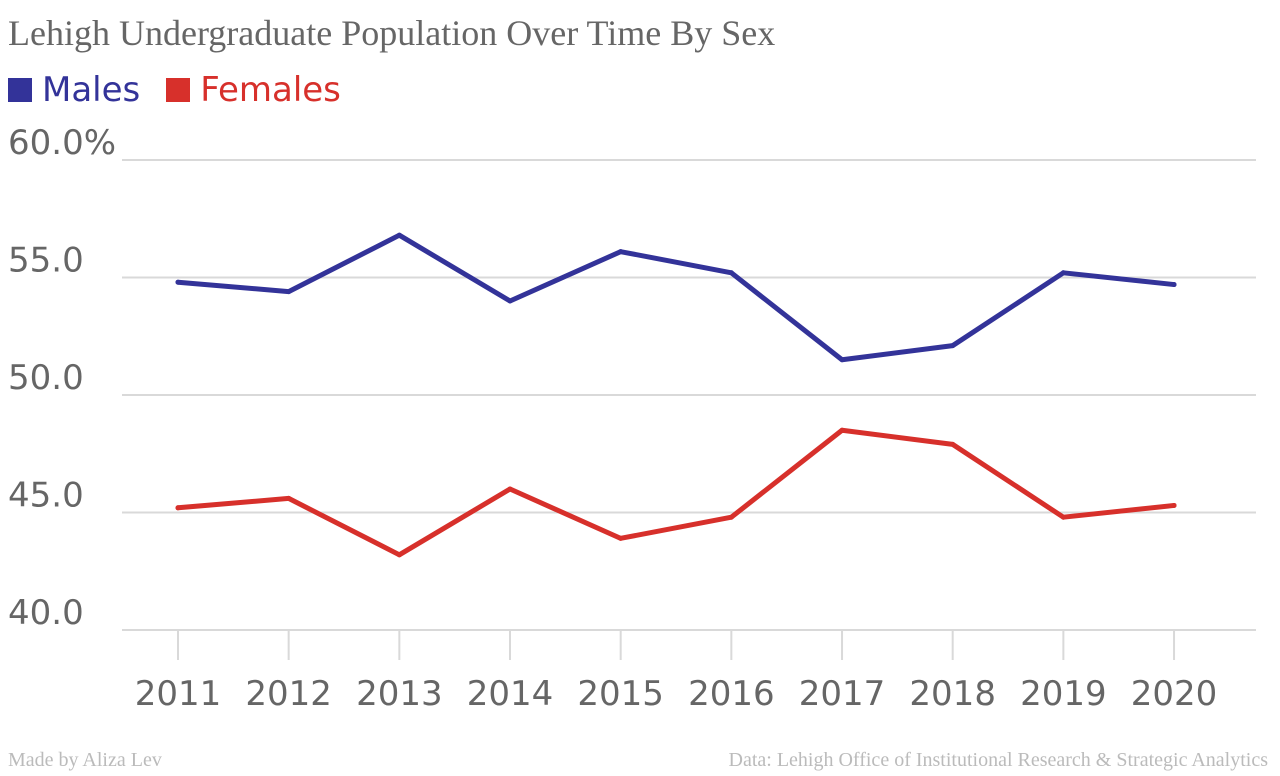  Describe the element at coordinates (952, 694) in the screenshot. I see `x-tick-label: 2018` at that location.